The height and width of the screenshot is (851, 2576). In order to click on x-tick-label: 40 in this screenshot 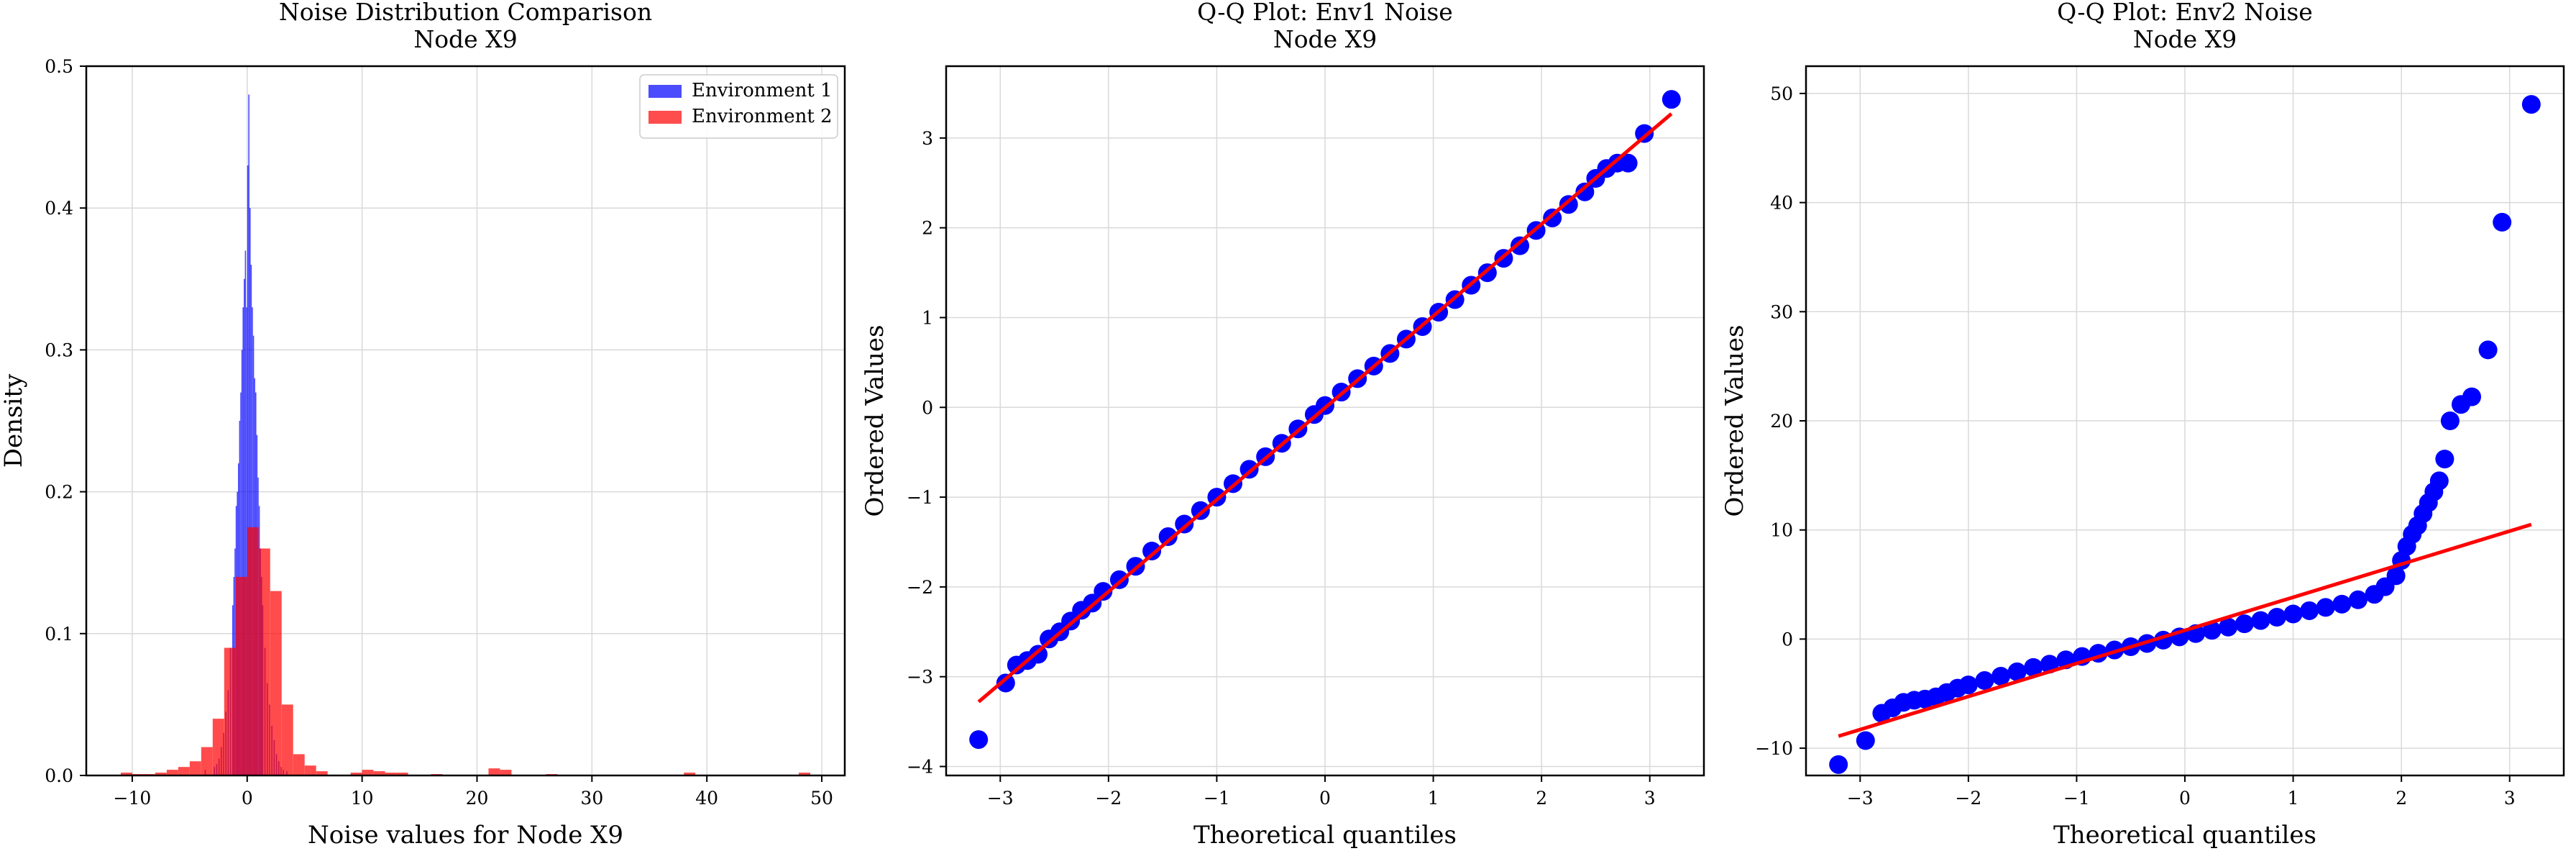, I will do `click(706, 798)`.